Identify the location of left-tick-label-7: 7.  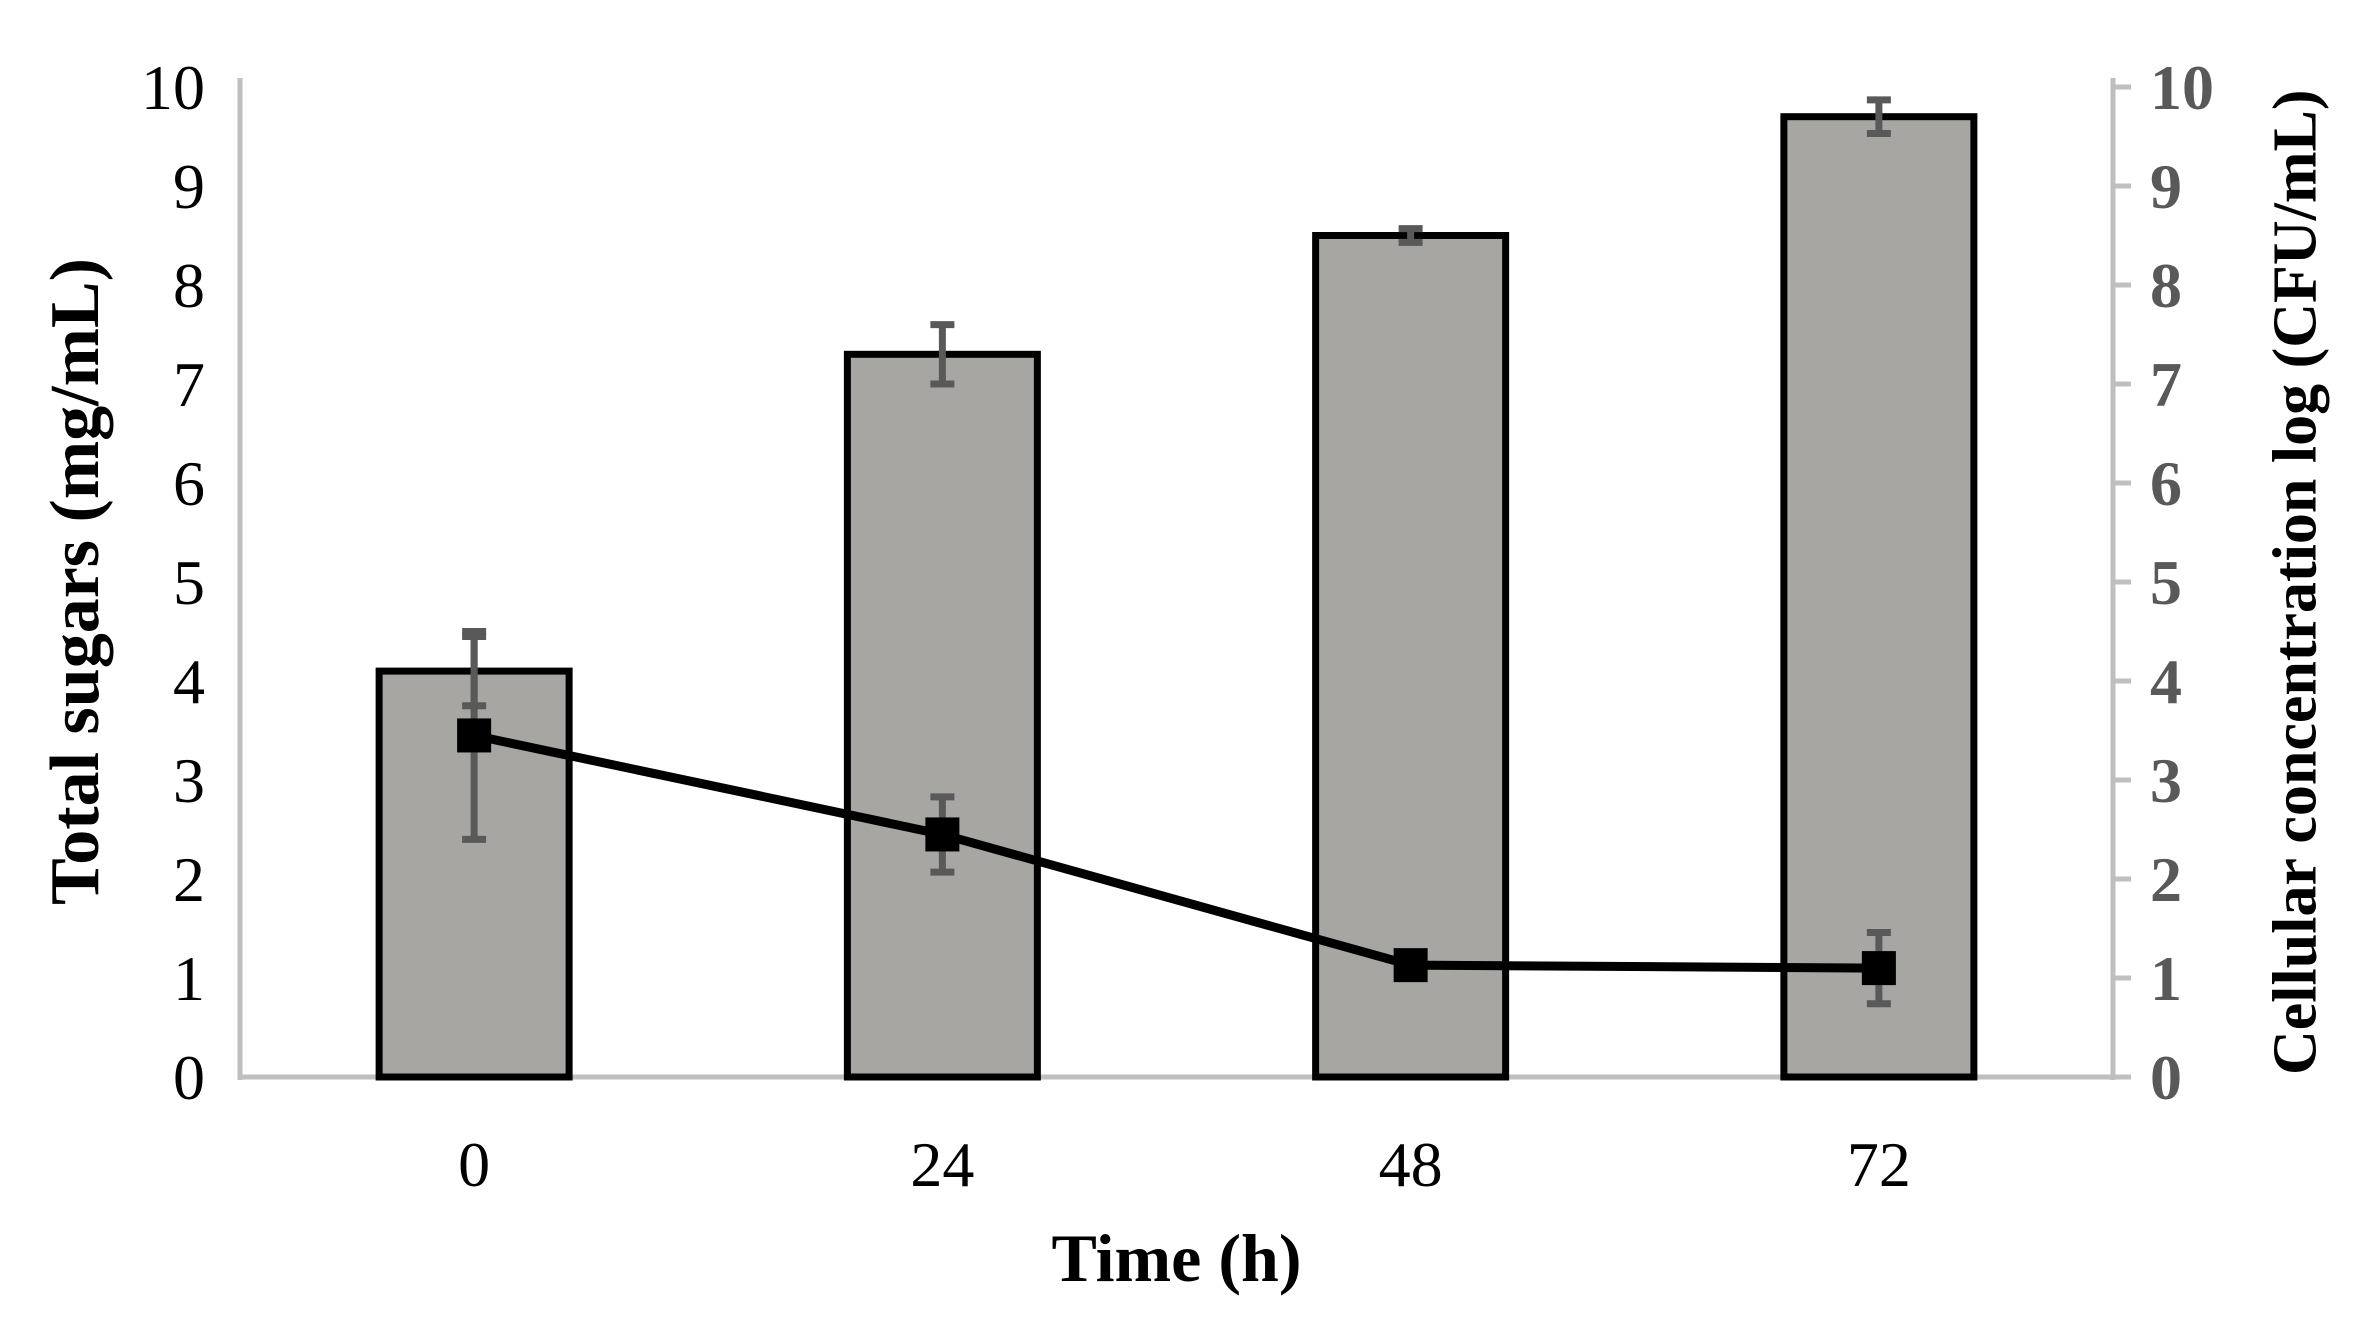
(189, 384).